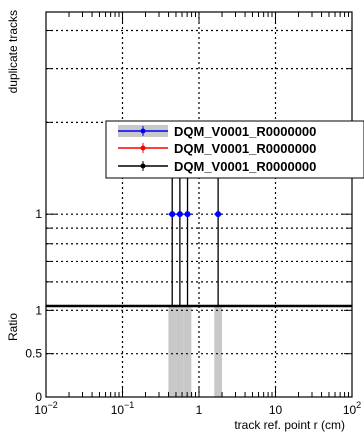  I want to click on x-tick-label: 10², so click(352, 408).